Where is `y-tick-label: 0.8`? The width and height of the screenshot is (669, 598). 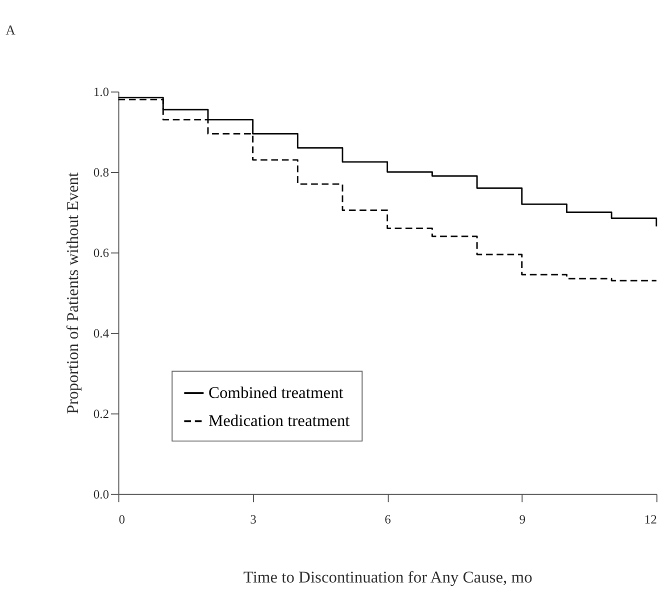 y-tick-label: 0.8 is located at coordinates (101, 172).